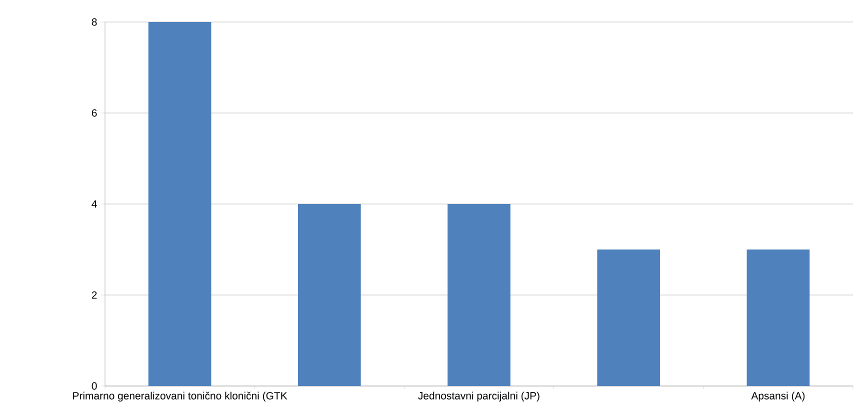 The width and height of the screenshot is (854, 412). What do you see at coordinates (94, 22) in the screenshot?
I see `y-tick-label: 8` at bounding box center [94, 22].